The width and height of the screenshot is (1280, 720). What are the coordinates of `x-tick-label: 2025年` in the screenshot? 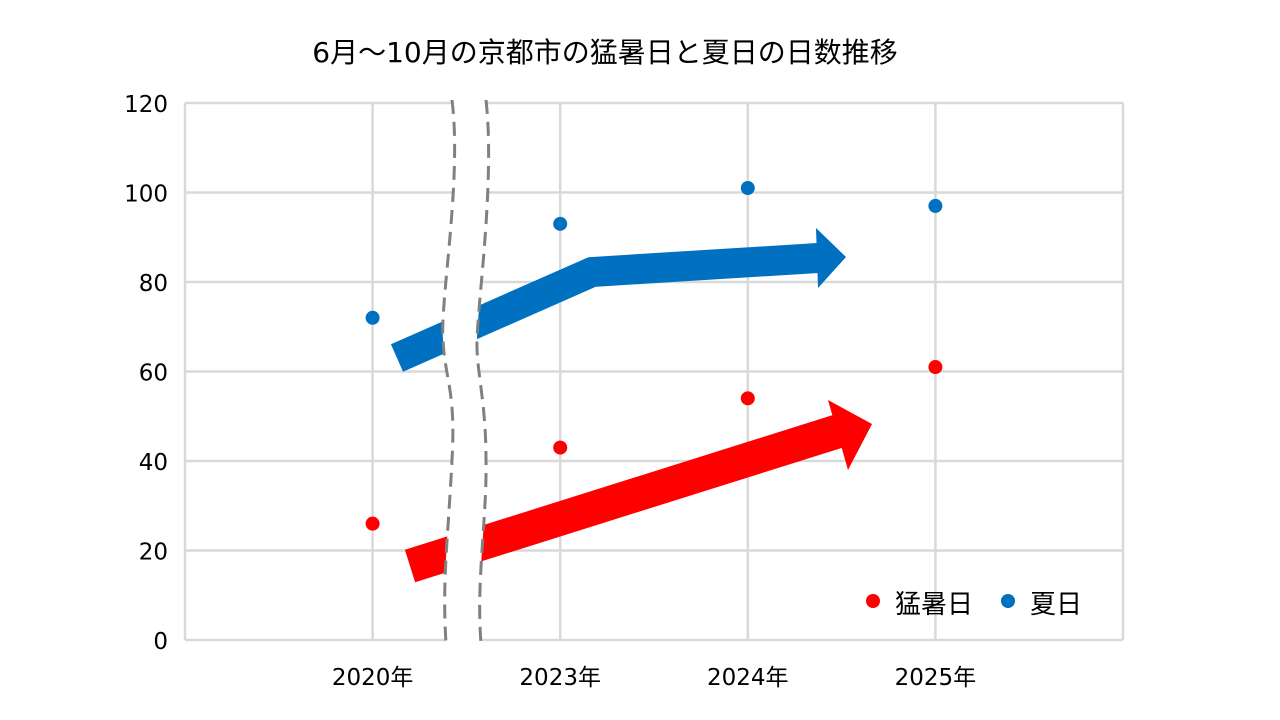 It's located at (936, 678).